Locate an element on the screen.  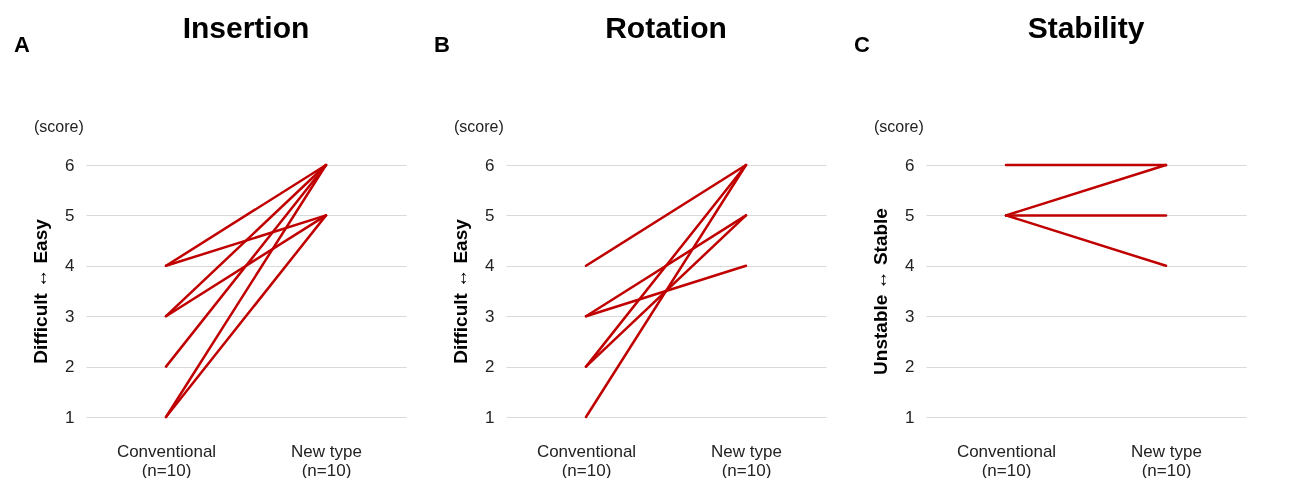
text: C is located at coordinates (862, 44).